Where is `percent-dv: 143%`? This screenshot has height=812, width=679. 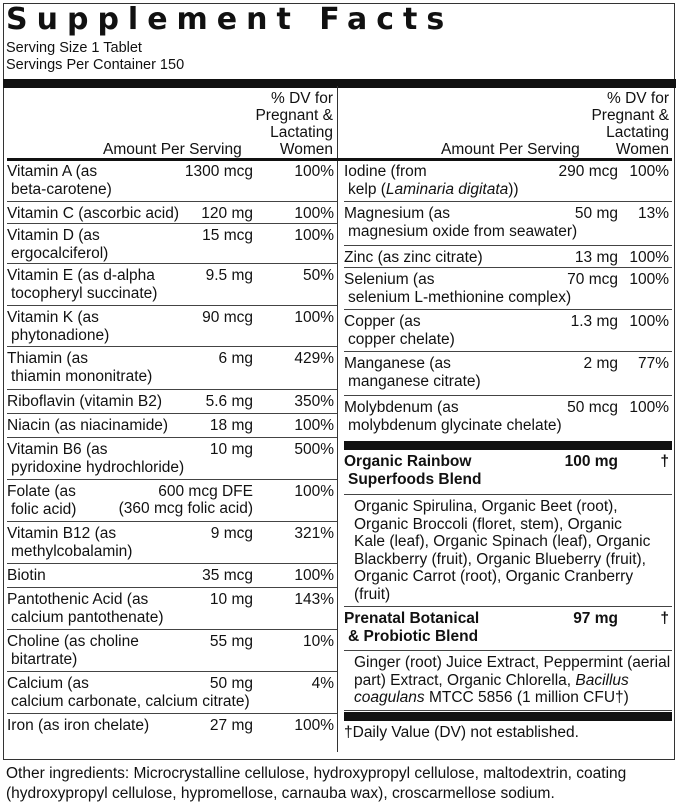 percent-dv: 143% is located at coordinates (314, 599).